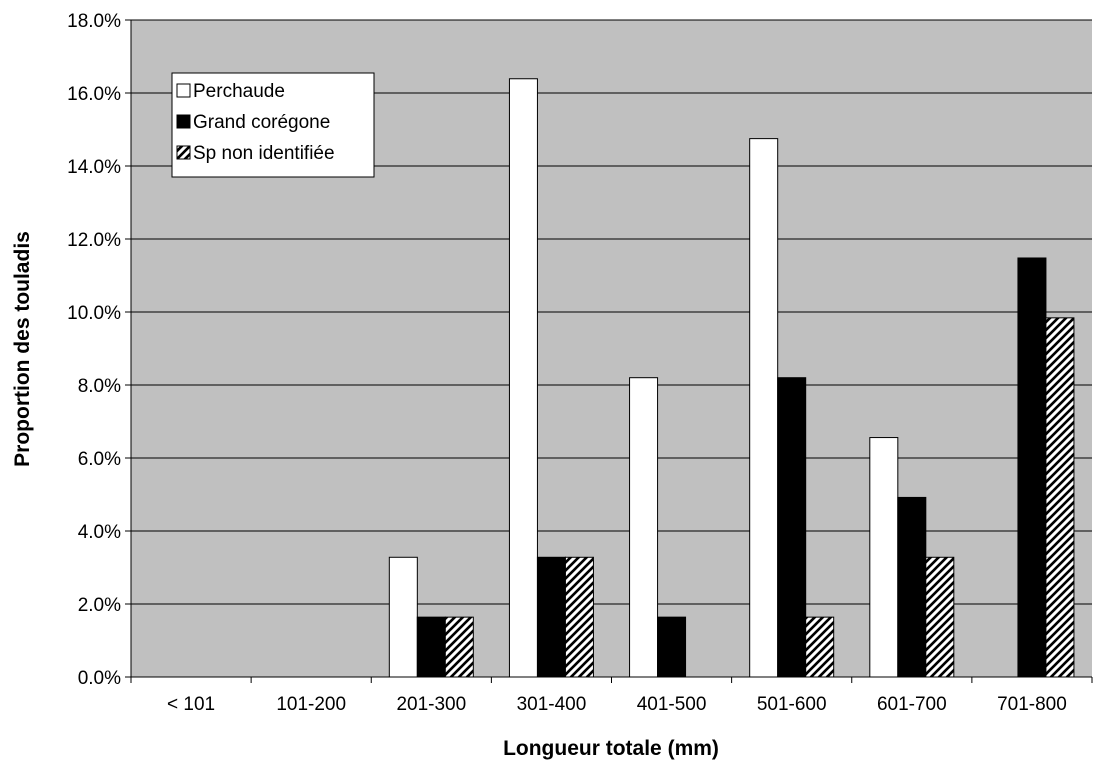 This screenshot has height=764, width=1107. What do you see at coordinates (672, 704) in the screenshot?
I see `x-tick-label: 401-500` at bounding box center [672, 704].